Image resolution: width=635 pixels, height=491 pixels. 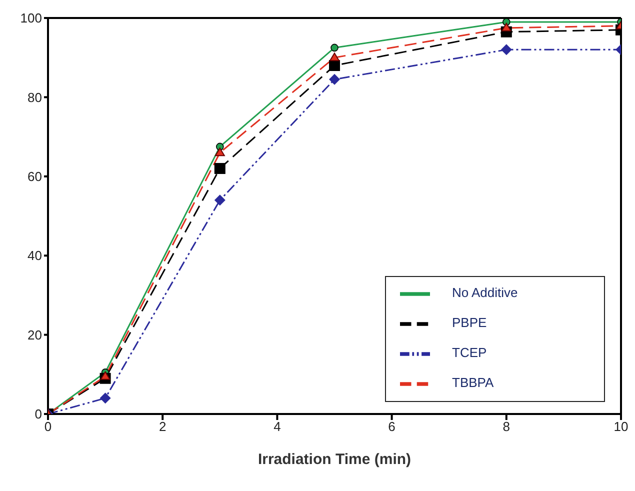 What do you see at coordinates (35, 334) in the screenshot?
I see `y-tick-label: 20` at bounding box center [35, 334].